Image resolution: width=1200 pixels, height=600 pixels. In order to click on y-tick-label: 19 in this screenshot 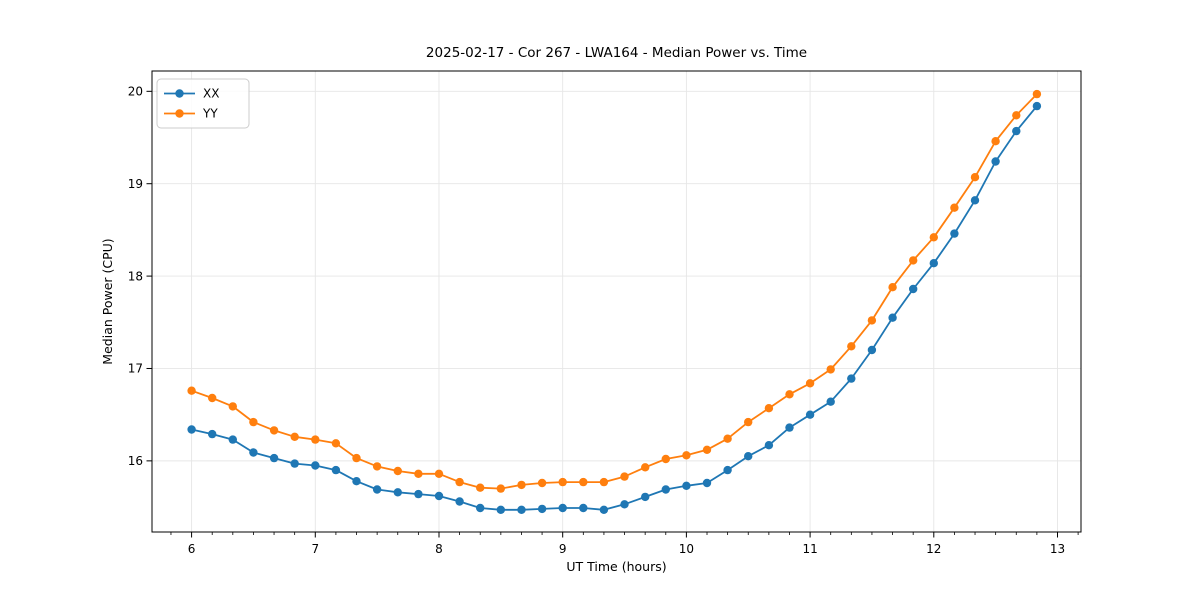, I will do `click(135, 184)`.